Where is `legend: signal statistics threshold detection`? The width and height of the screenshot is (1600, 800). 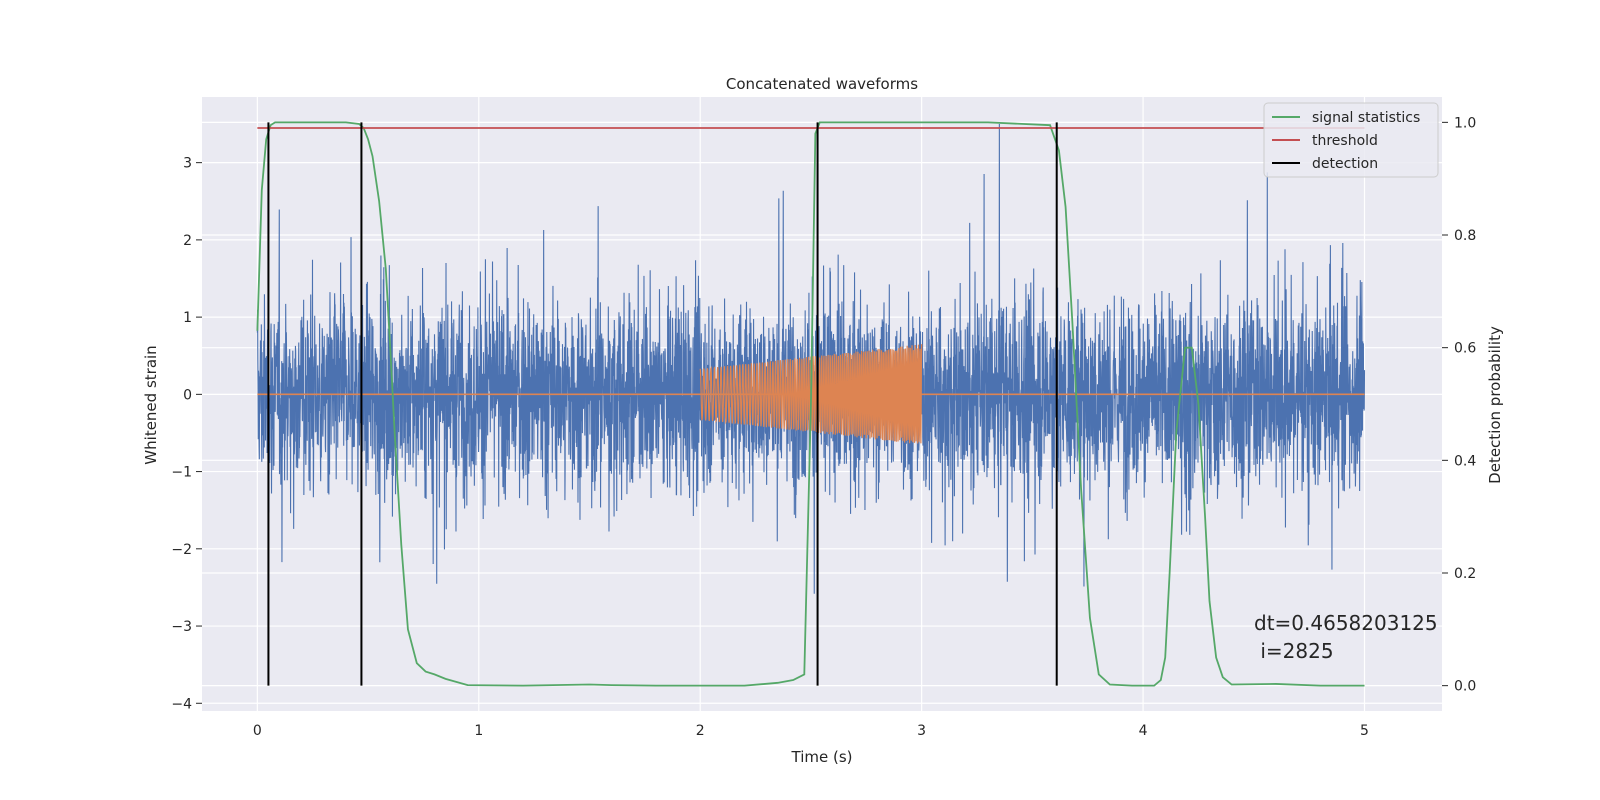
legend: signal statistics threshold detection is located at coordinates (1351, 140).